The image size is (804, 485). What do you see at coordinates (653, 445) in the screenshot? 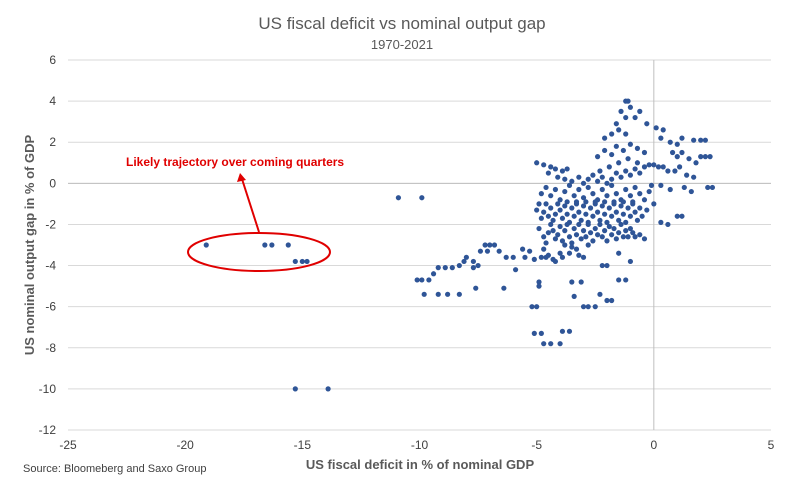
I see `x-tick-label: 0` at bounding box center [653, 445].